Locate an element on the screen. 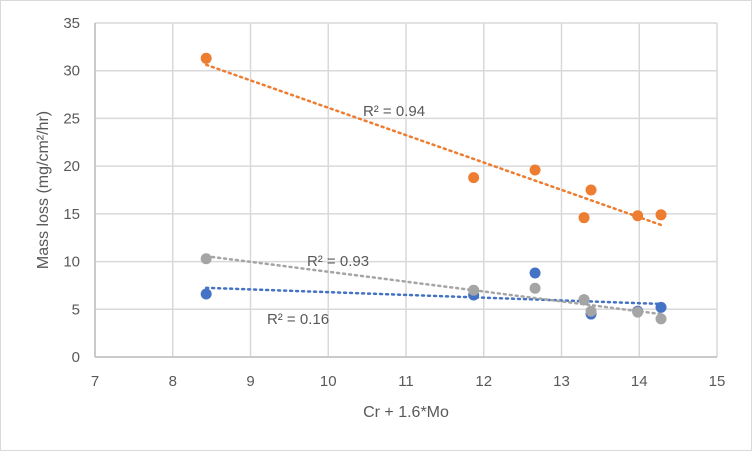  y-tick-label: 5 is located at coordinates (76, 309).